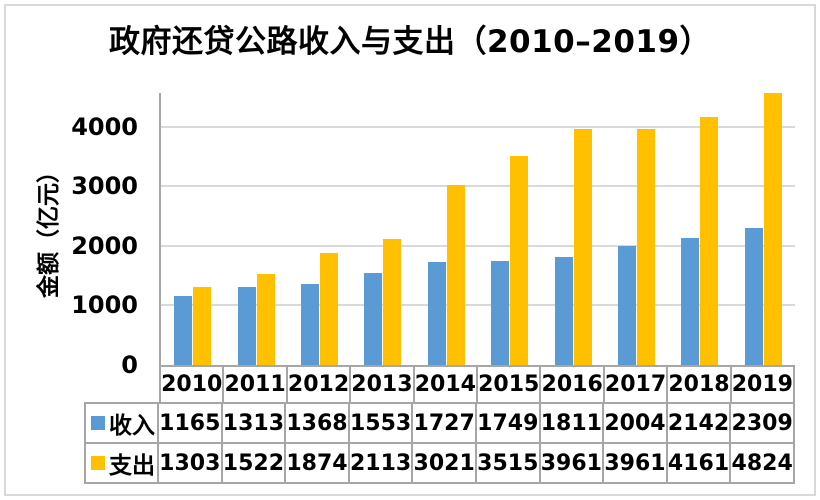 Image resolution: width=820 pixels, height=500 pixels. What do you see at coordinates (700, 423) in the screenshot?
I see `value-cell-收入-2018: 2142` at bounding box center [700, 423].